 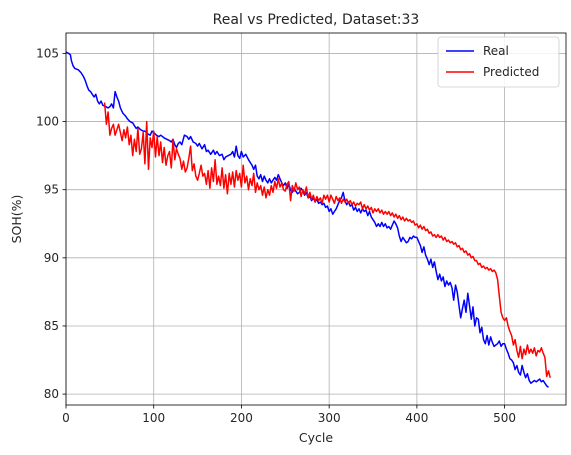 What do you see at coordinates (51, 326) in the screenshot?
I see `y-tick-label: 85` at bounding box center [51, 326].